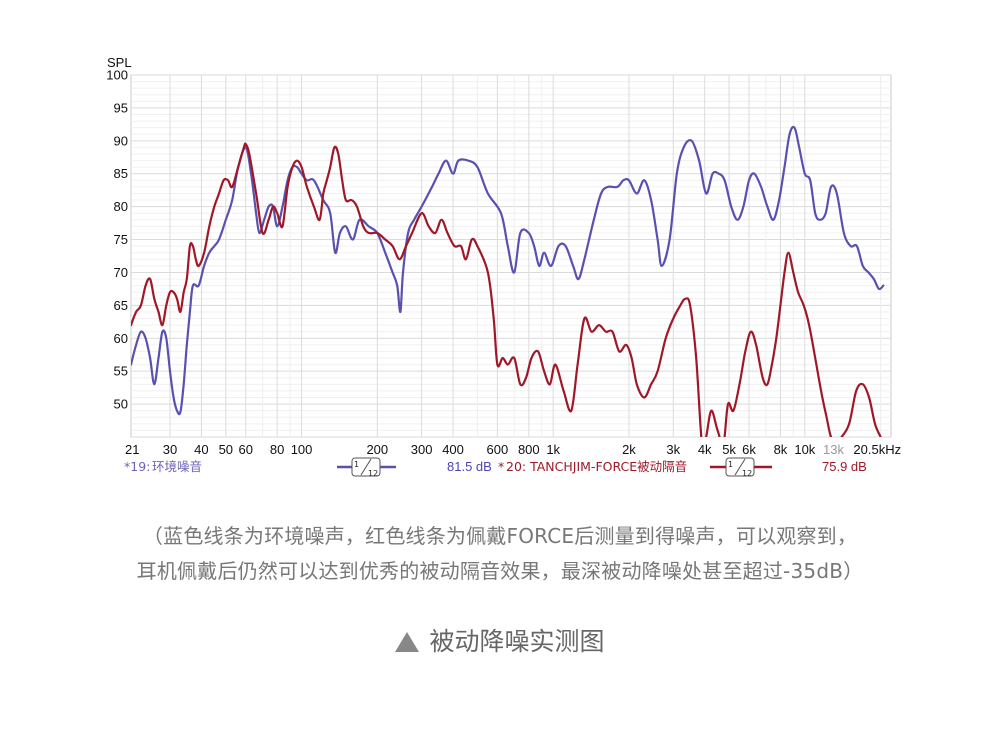 This screenshot has width=1000, height=745. I want to click on y-tick-label: 85, so click(121, 173).